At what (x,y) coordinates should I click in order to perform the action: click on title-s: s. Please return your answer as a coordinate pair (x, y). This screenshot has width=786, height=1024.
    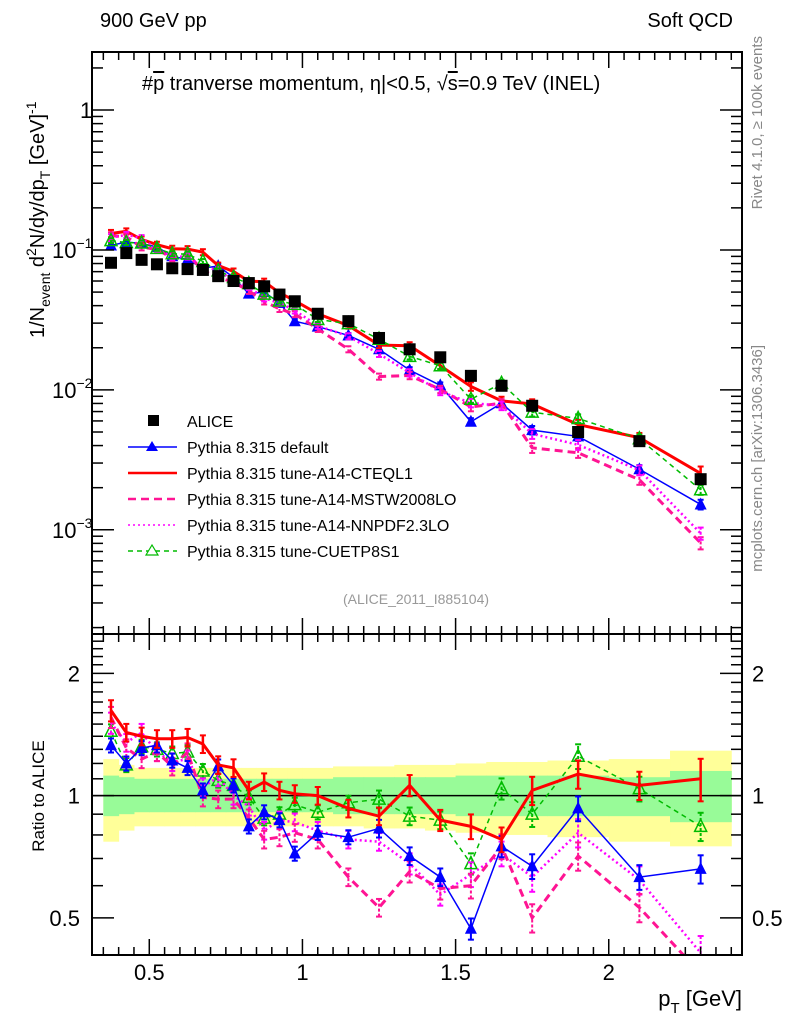
    Looking at the image, I should click on (453, 84).